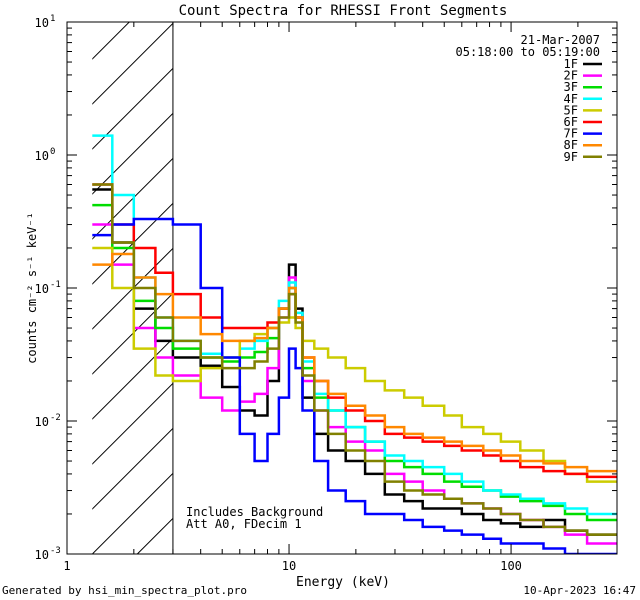 The width and height of the screenshot is (640, 600). What do you see at coordinates (571, 157) in the screenshot?
I see `legend-label: 9F` at bounding box center [571, 157].